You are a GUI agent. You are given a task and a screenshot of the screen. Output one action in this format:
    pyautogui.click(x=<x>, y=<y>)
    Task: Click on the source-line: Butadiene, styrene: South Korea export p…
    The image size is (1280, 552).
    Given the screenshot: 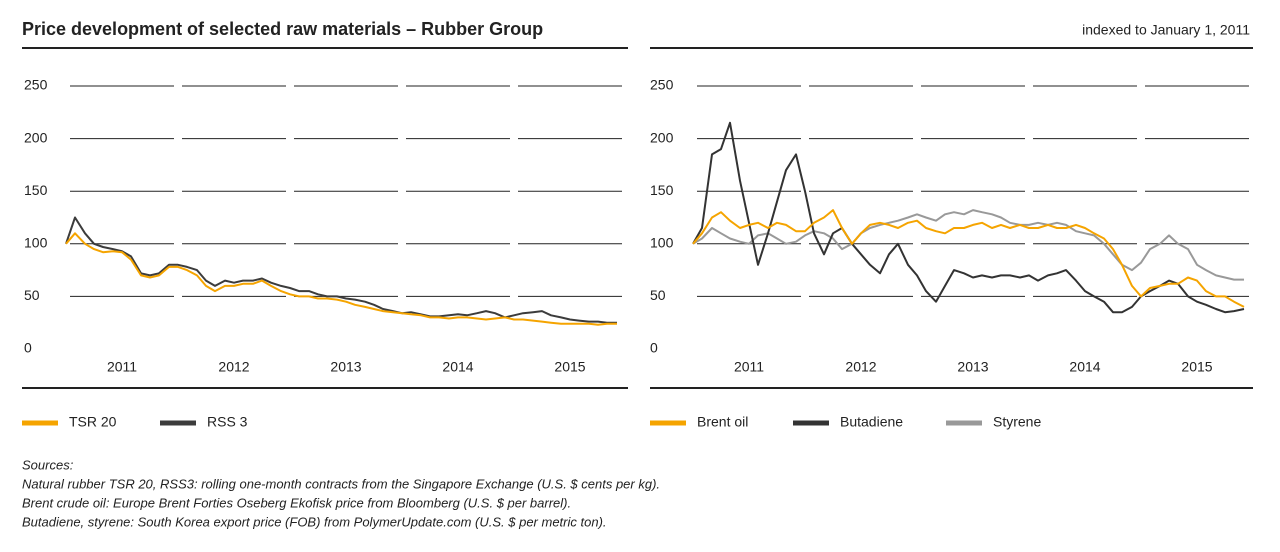 What is the action you would take?
    pyautogui.click(x=314, y=521)
    